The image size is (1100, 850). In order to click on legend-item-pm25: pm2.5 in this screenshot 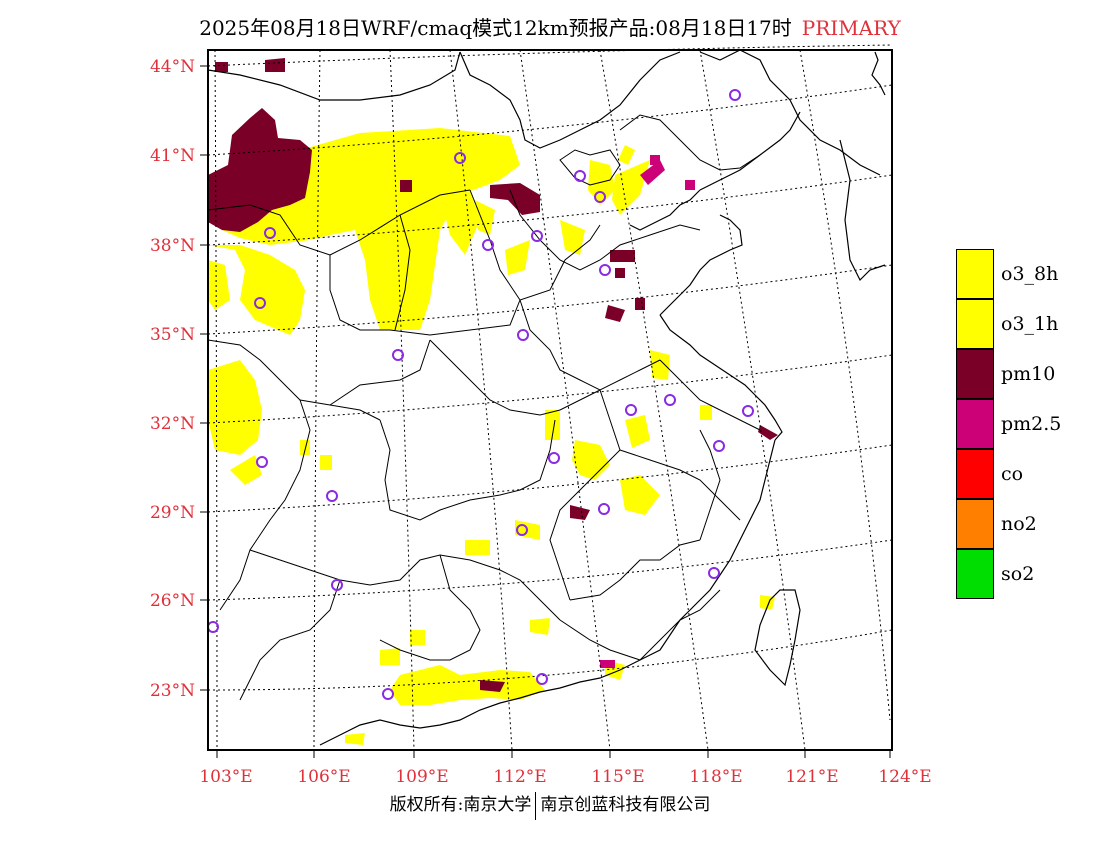, I will do `click(1026, 423)`.